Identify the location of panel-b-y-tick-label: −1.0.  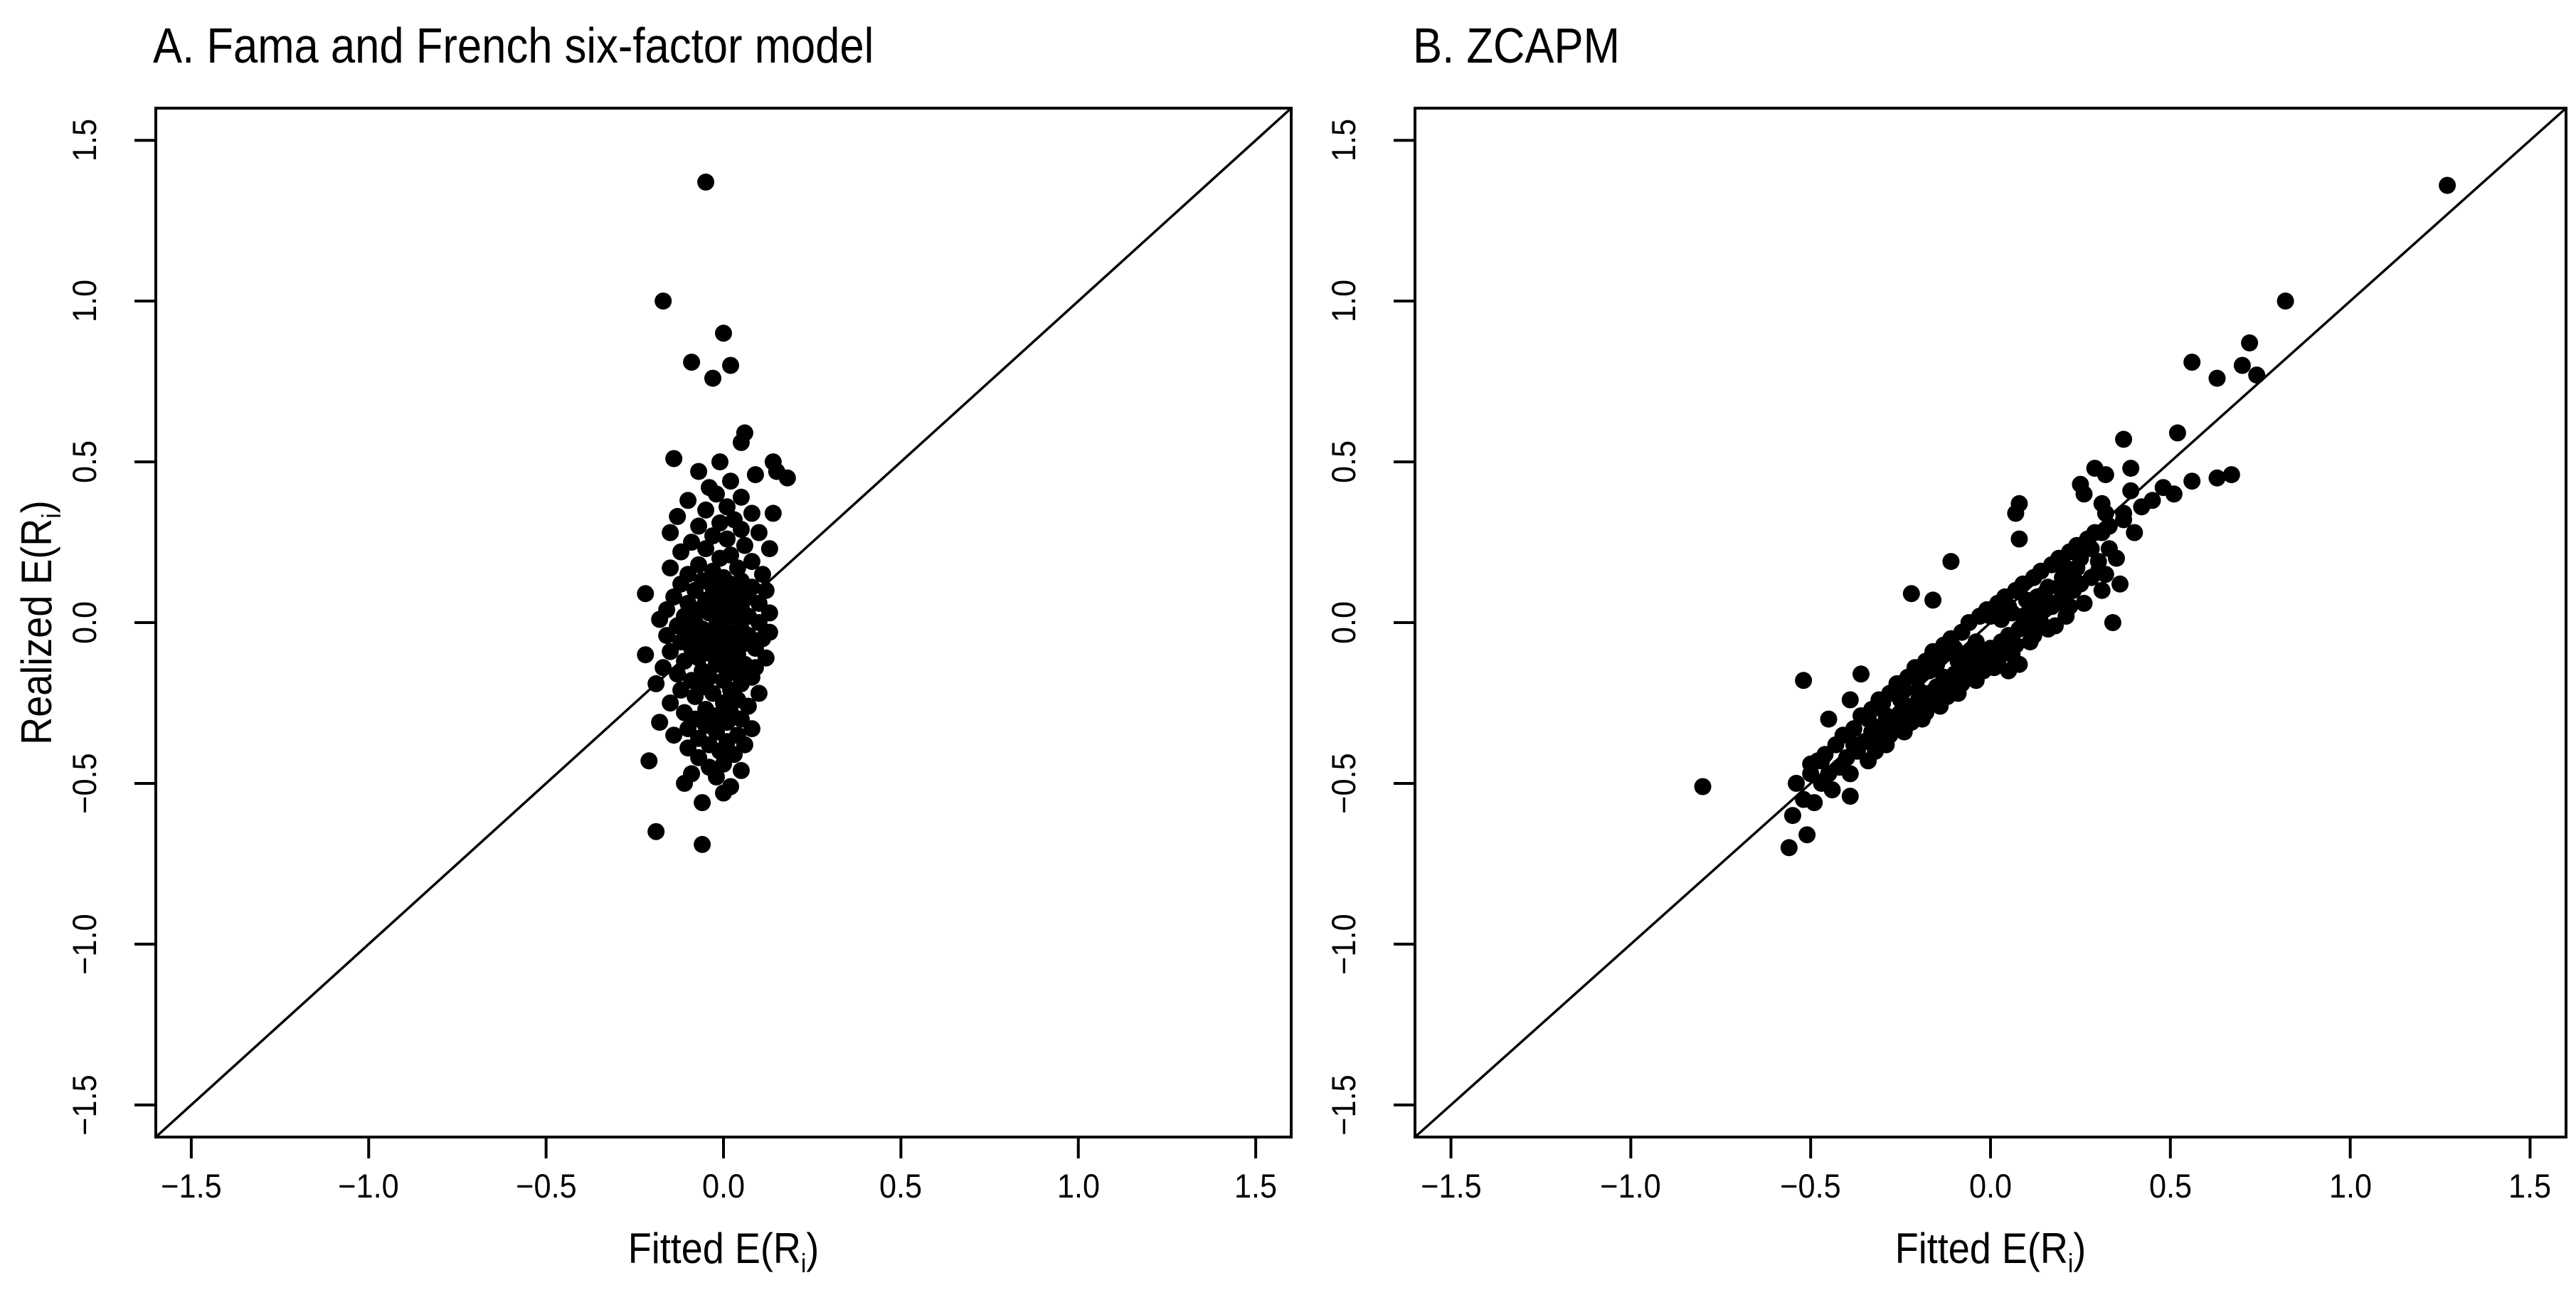
(1343, 944).